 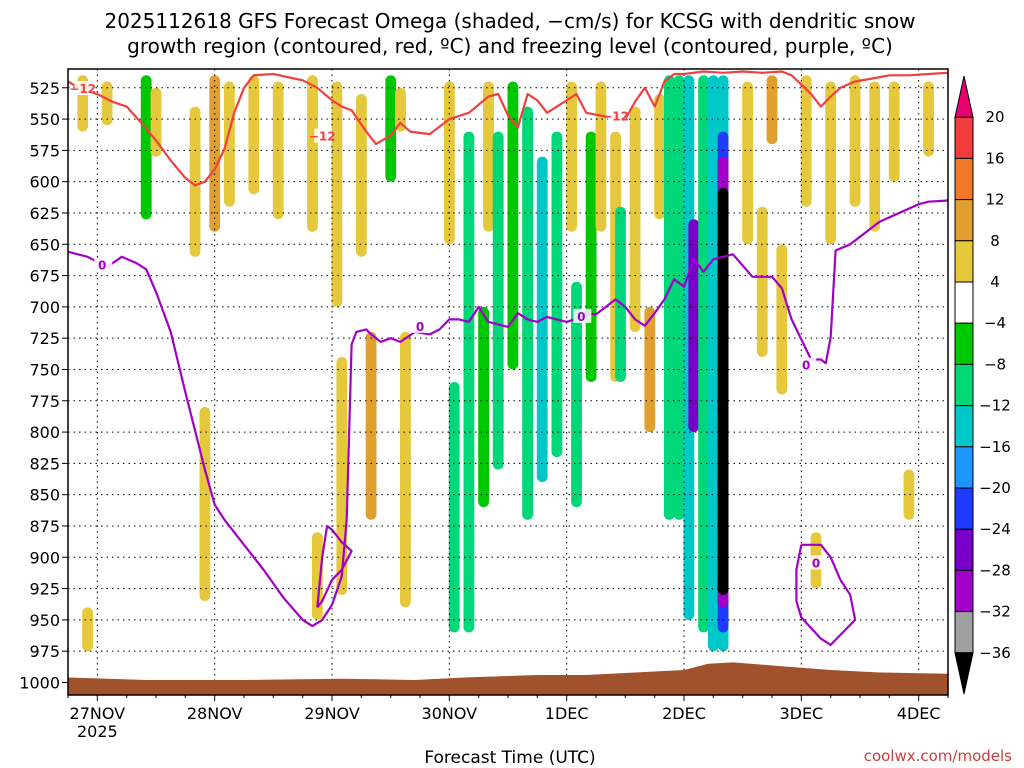 I want to click on x-tick-label: 30NOV, so click(x=450, y=713).